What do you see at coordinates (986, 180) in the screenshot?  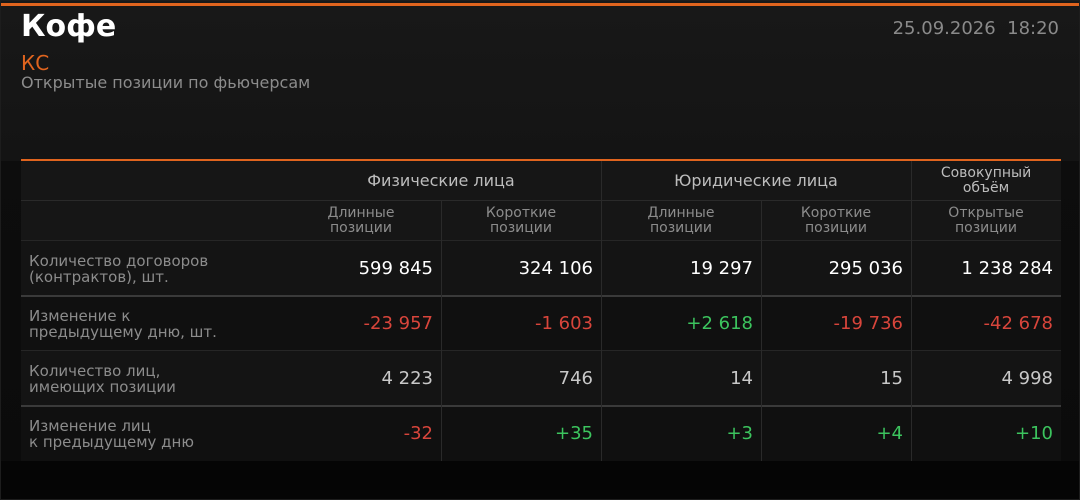 I see `group-header: Совокупный объём` at bounding box center [986, 180].